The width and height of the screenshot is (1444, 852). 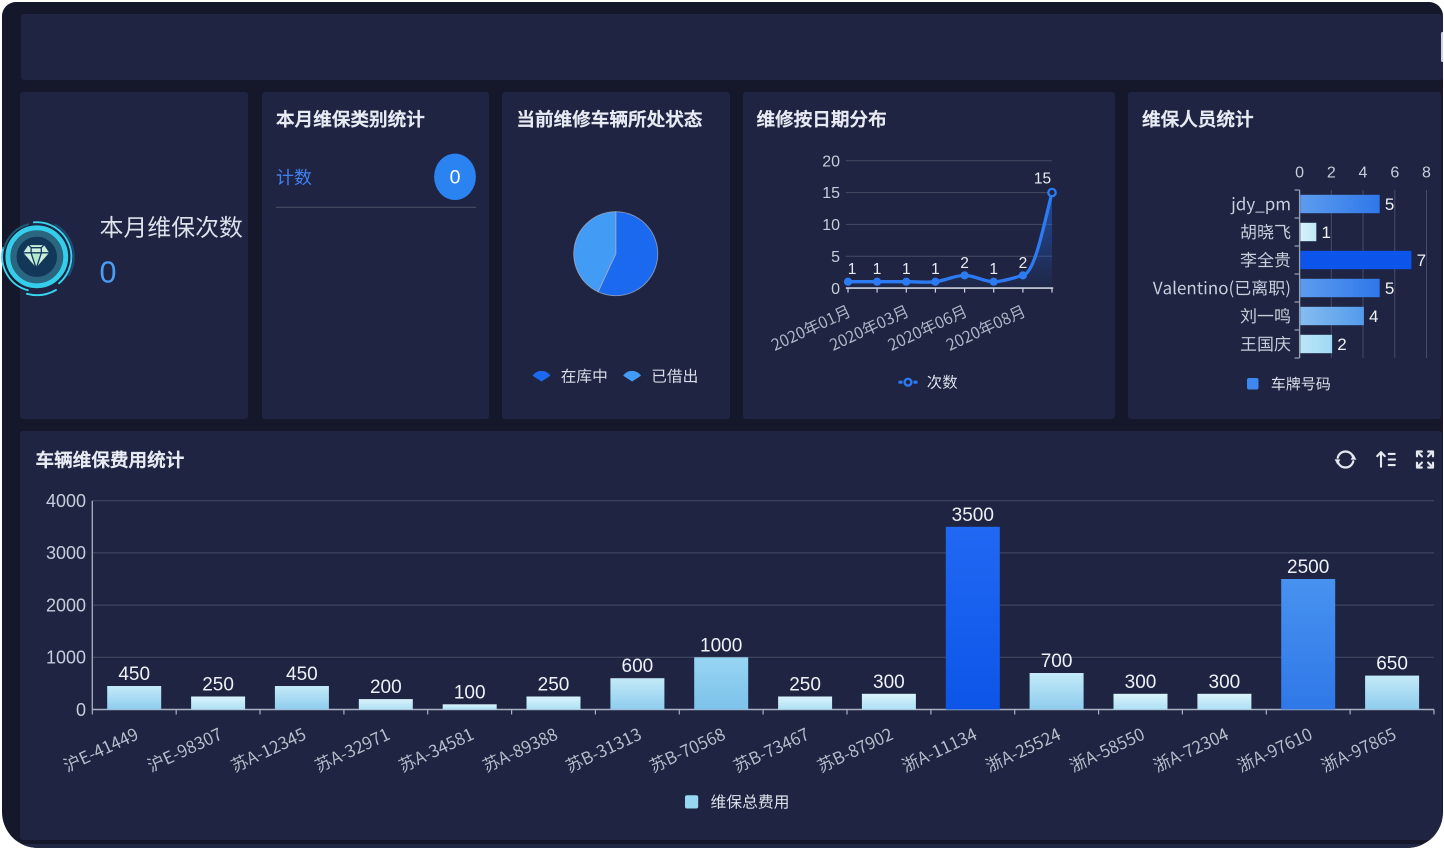 I want to click on svg-text: 7, so click(x=1421, y=260).